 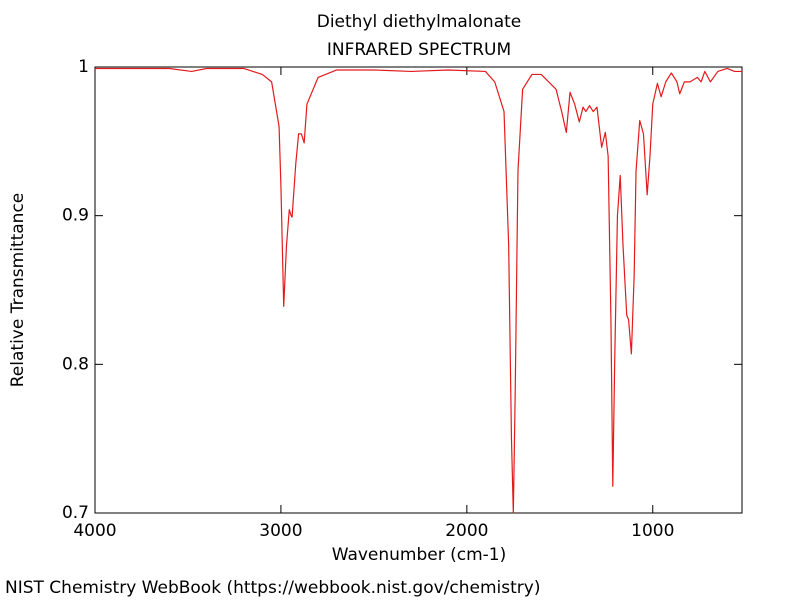 What do you see at coordinates (419, 50) in the screenshot?
I see `chart-subtitle: INFRARED SPECTRUM` at bounding box center [419, 50].